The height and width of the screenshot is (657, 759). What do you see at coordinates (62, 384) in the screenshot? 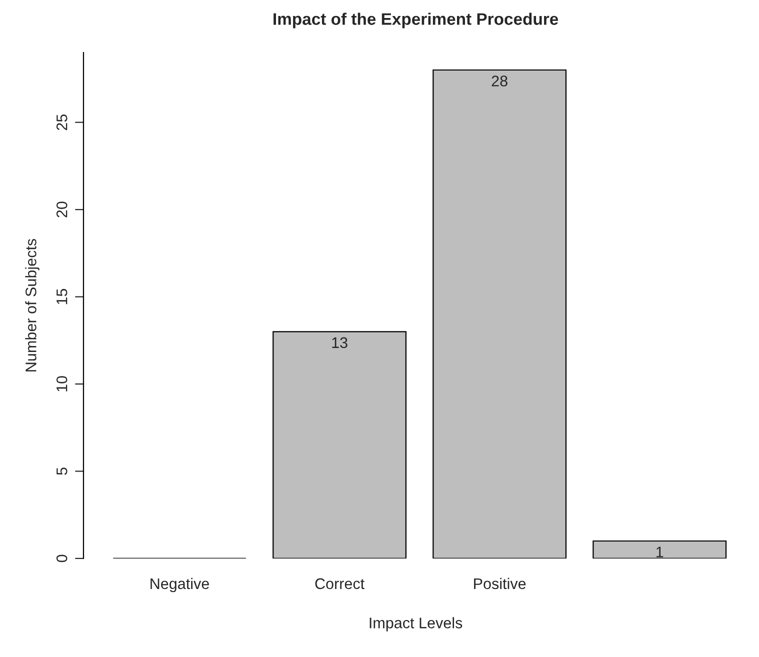
I see `y-tick-label: 10` at bounding box center [62, 384].